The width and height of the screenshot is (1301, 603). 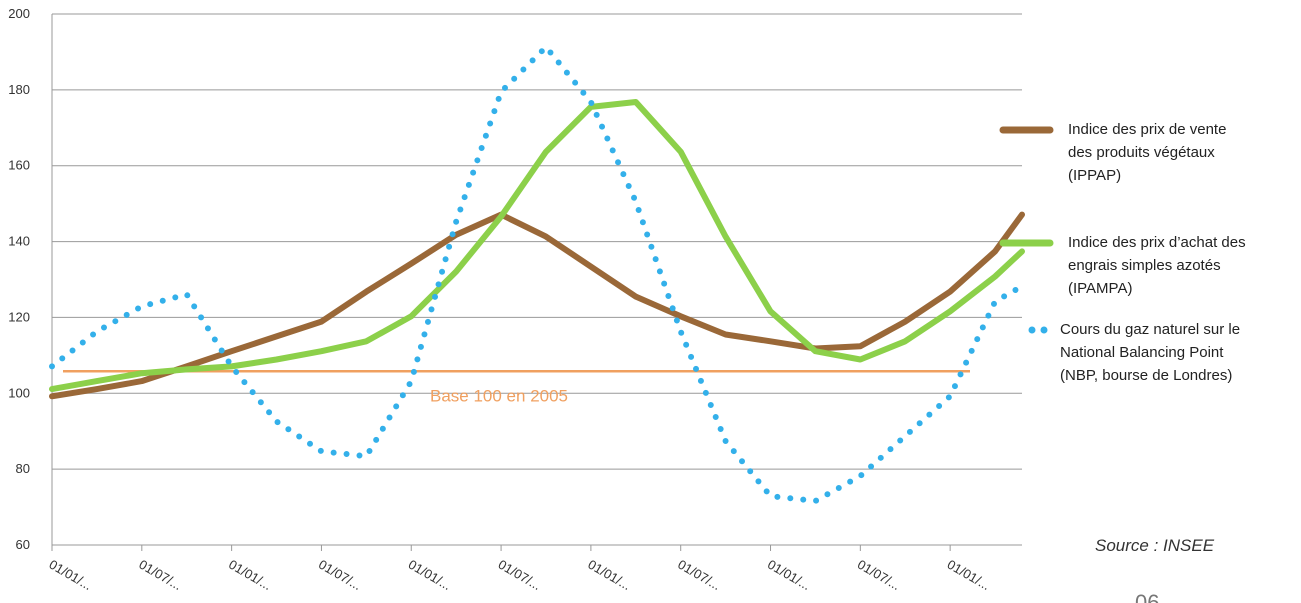 What do you see at coordinates (19, 89) in the screenshot?
I see `y-tick-label: 180` at bounding box center [19, 89].